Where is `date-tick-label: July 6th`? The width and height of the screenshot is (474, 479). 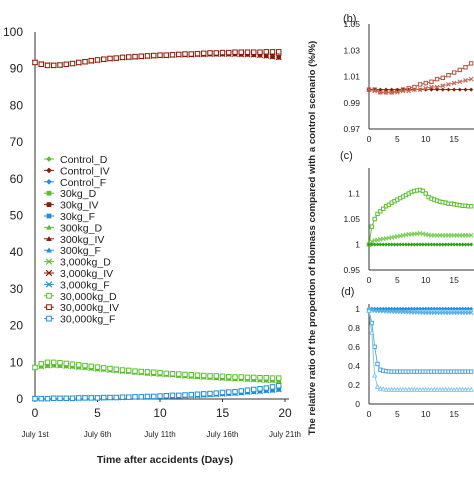
date-tick-label: July 6th is located at coordinates (98, 434).